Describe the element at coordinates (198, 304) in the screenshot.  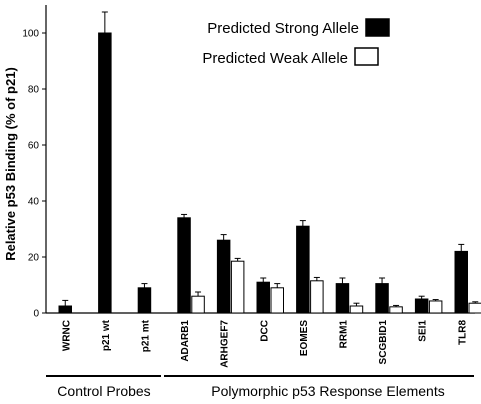
I see `bar-weak-adarb1` at that location.